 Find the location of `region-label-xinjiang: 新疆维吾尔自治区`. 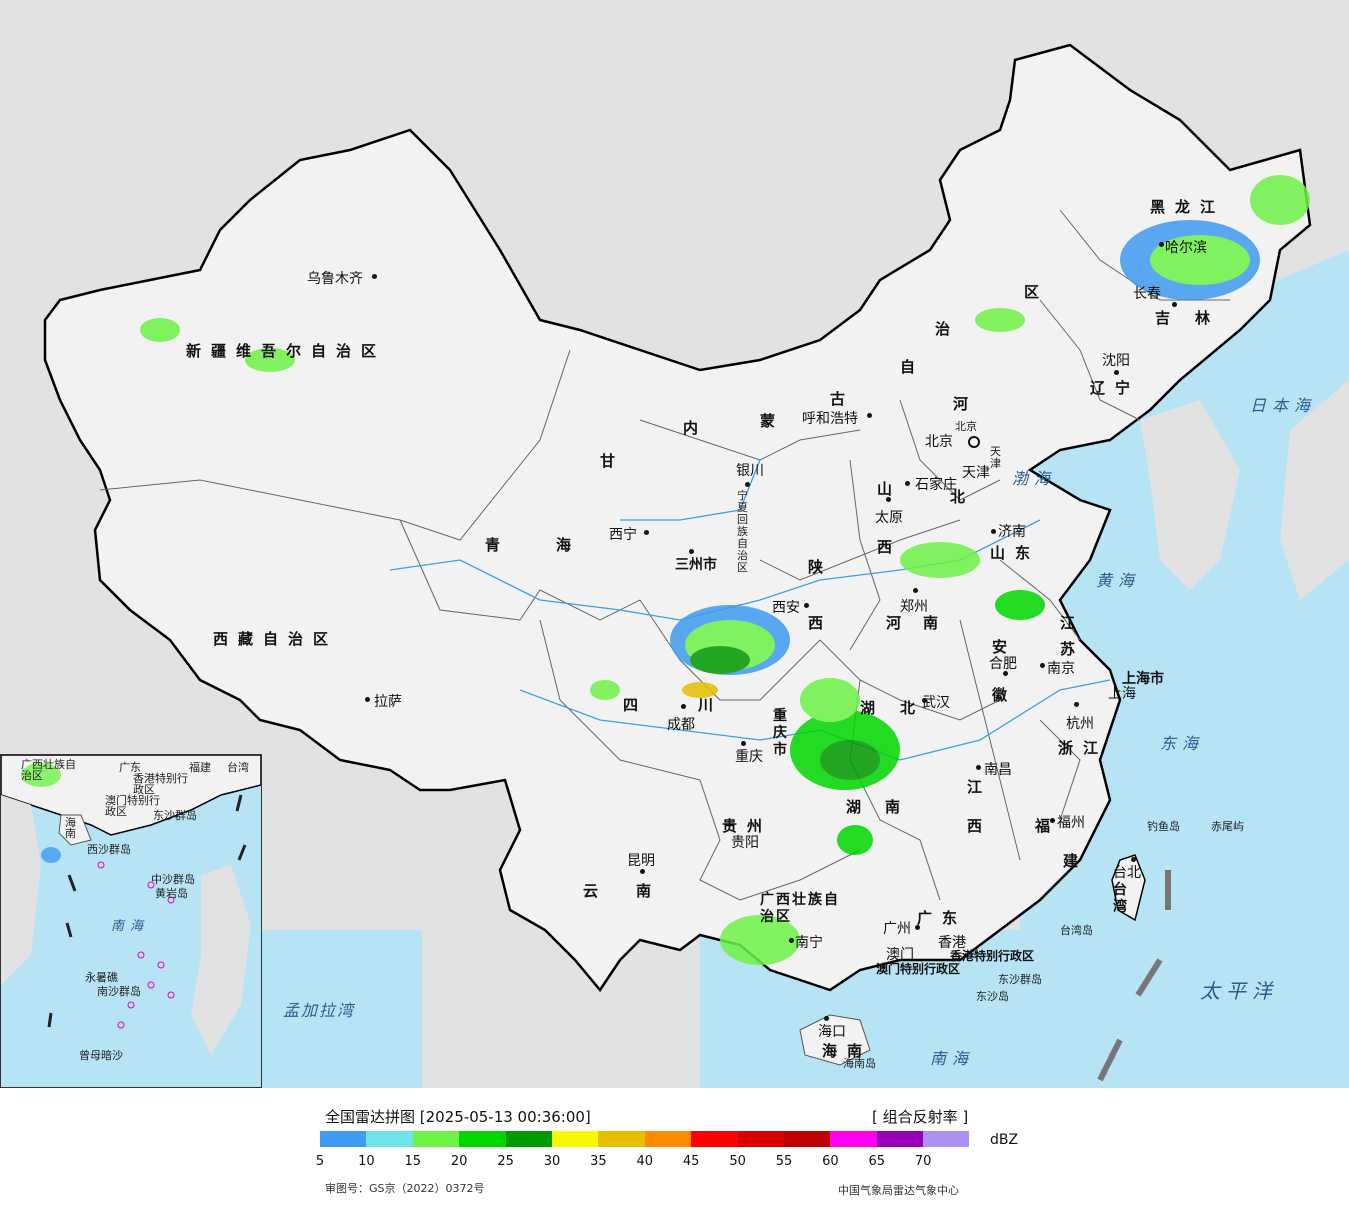

region-label-xinjiang: 新疆维吾尔自治区 is located at coordinates (286, 351).